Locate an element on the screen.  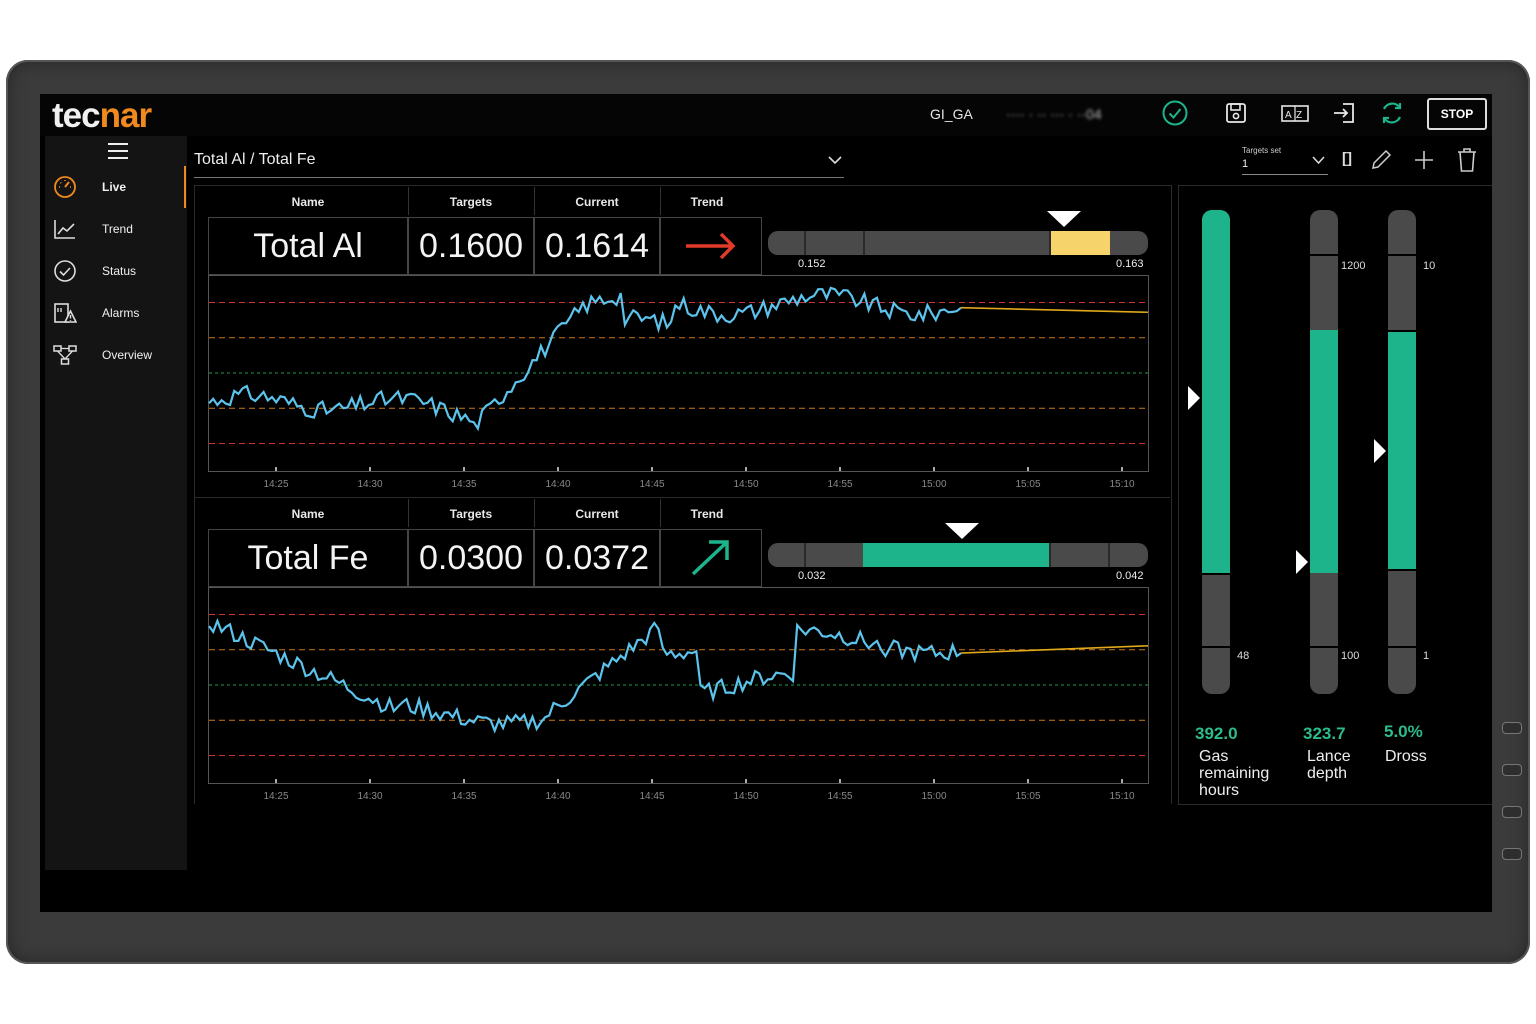
gauge-tick-low: 48 is located at coordinates (1243, 656).